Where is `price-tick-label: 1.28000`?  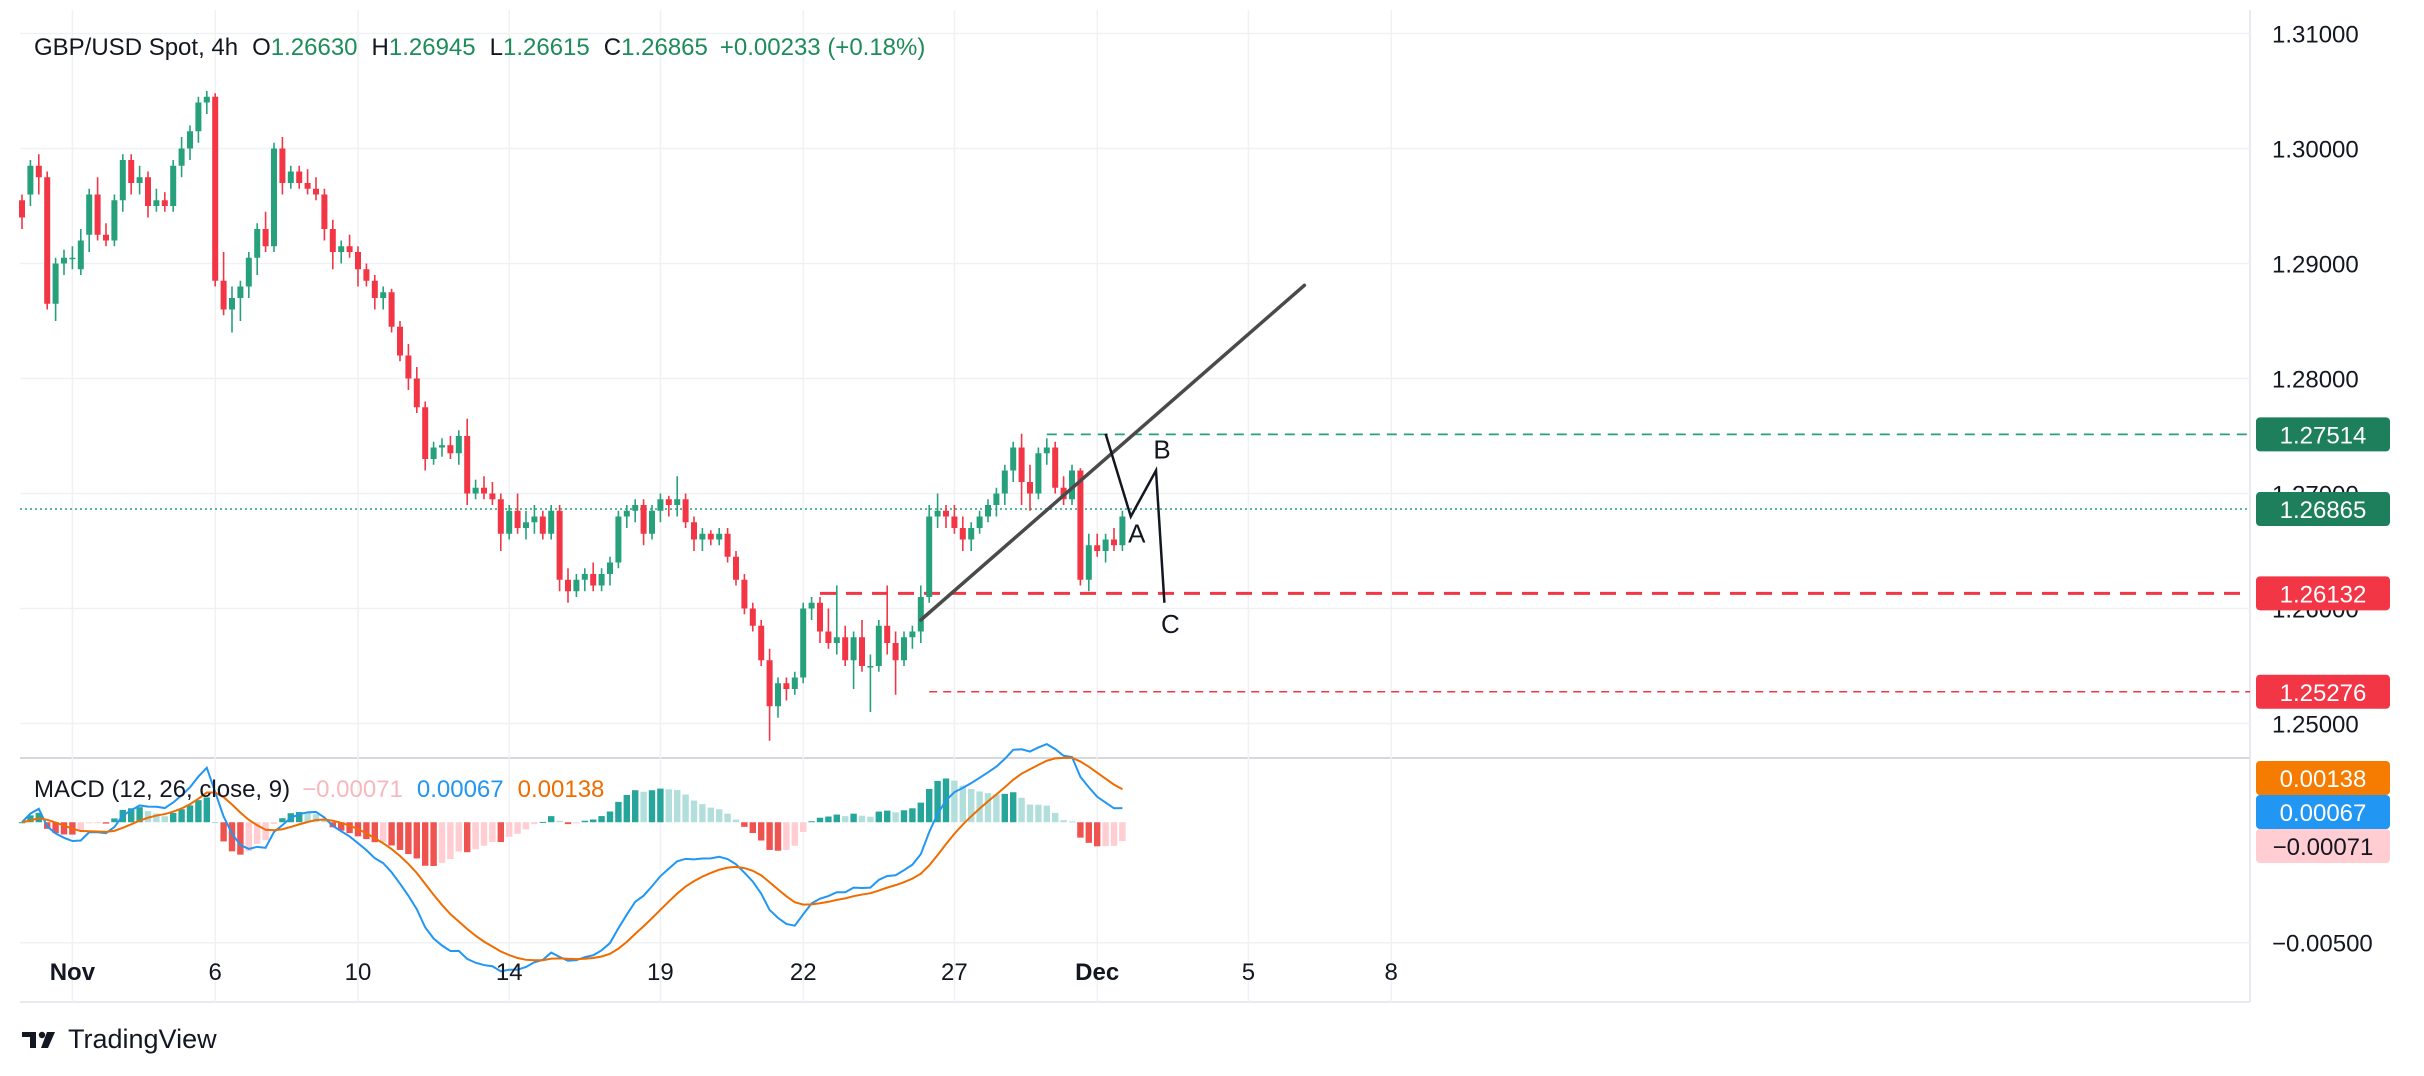
price-tick-label: 1.28000 is located at coordinates (2315, 380).